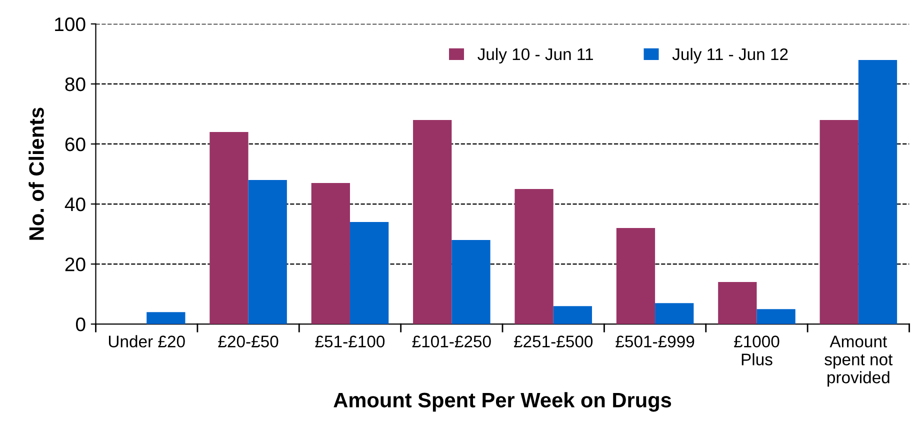 The height and width of the screenshot is (435, 912). I want to click on y-tick-label: 100, so click(70, 24).